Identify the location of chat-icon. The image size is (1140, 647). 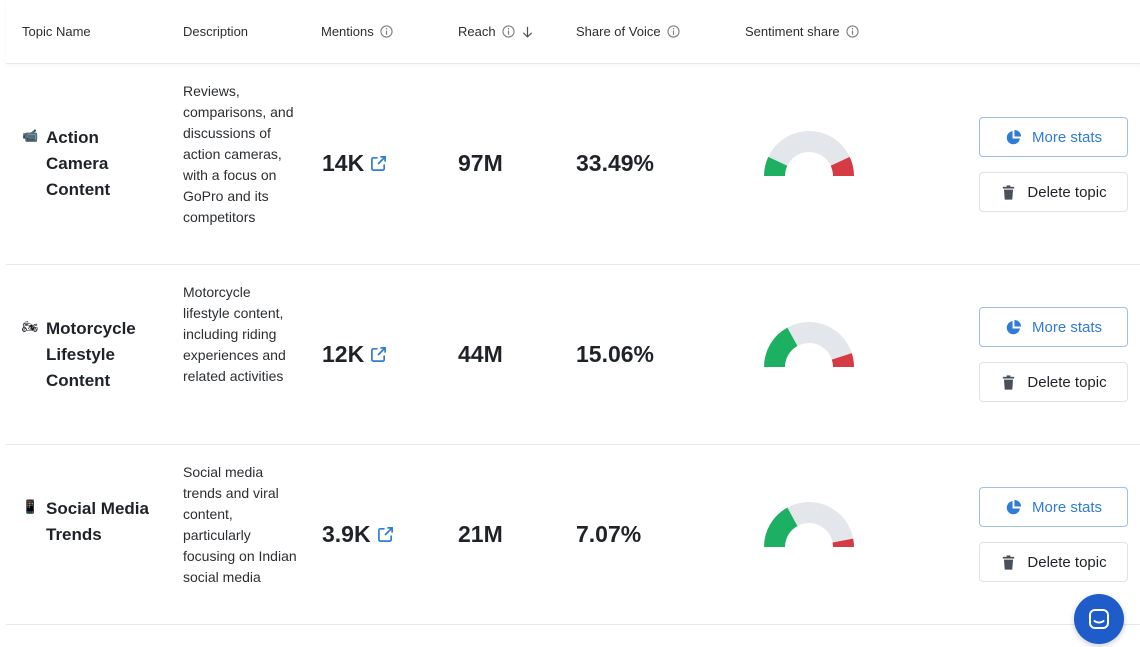
(1099, 619).